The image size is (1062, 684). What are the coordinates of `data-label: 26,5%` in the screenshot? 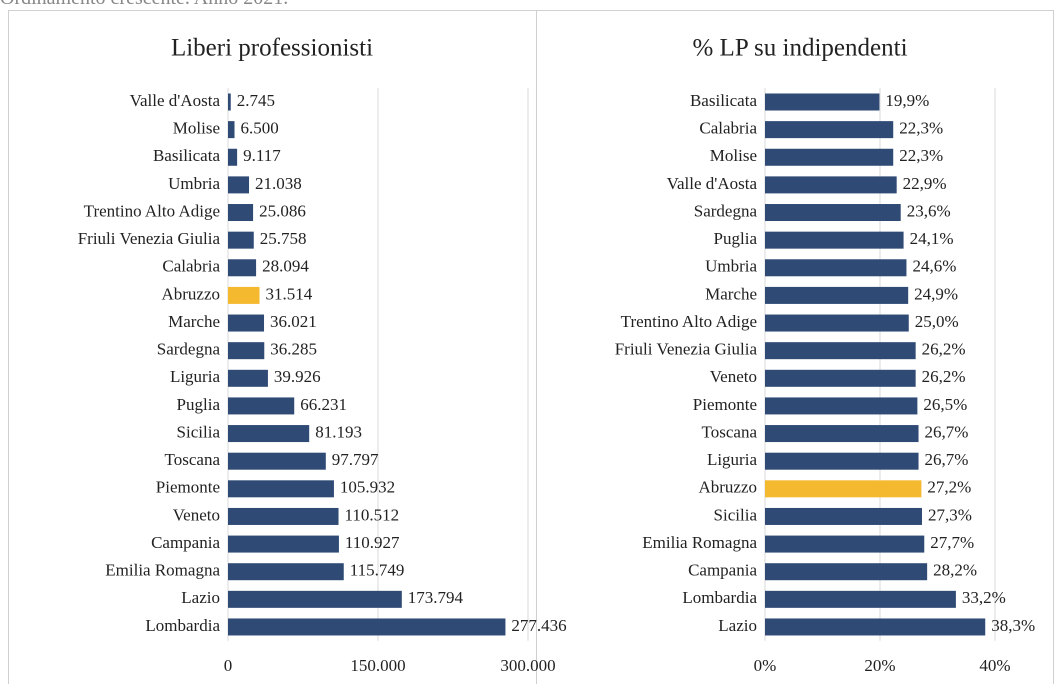 It's located at (945, 404).